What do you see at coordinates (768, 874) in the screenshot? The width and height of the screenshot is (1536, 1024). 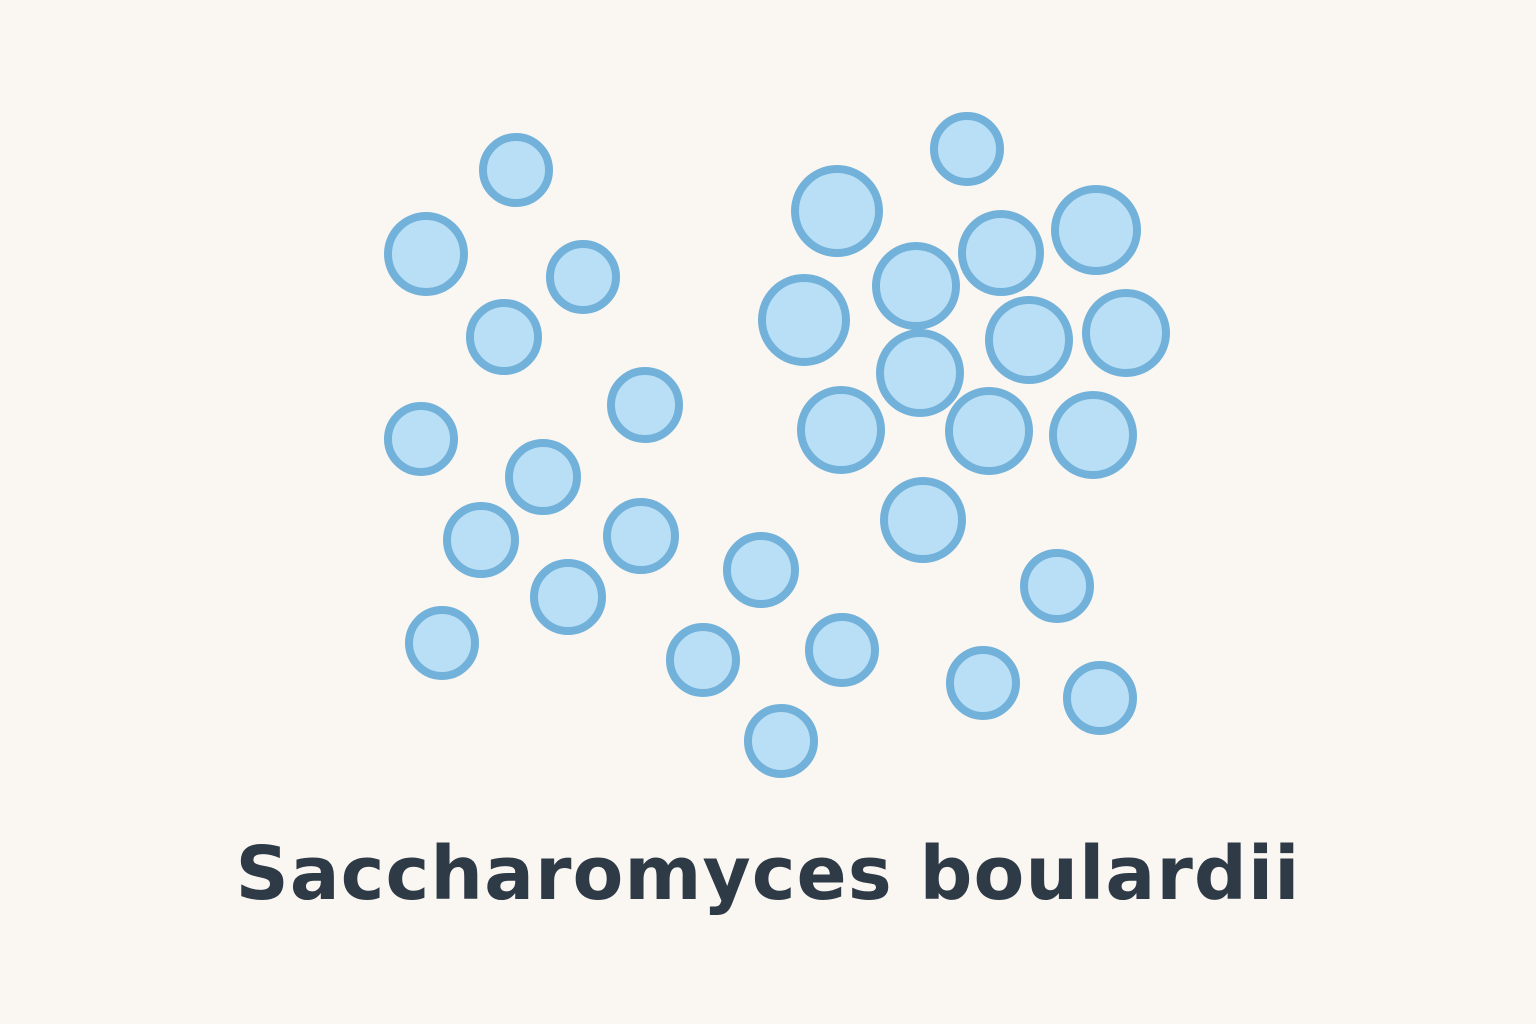 I see `species-caption: Saccharomyces boulardii` at bounding box center [768, 874].